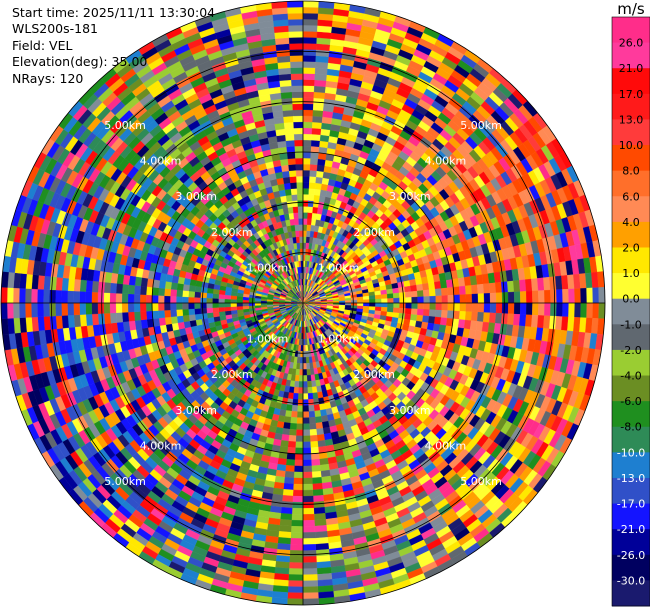  I want to click on site-name-text: WLS200s-181, so click(55, 29).